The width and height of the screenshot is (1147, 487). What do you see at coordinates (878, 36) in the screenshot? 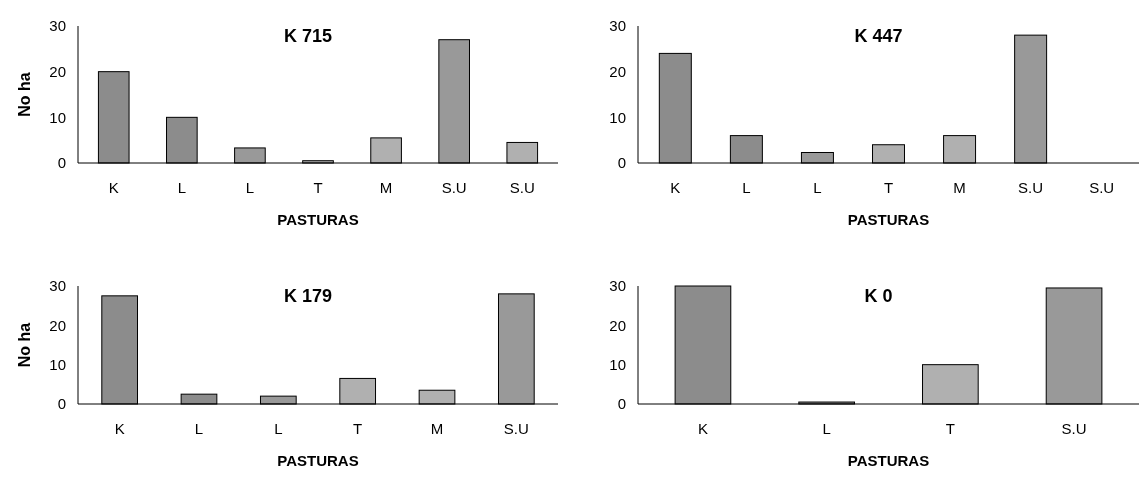
I see `chart-title: K 447` at bounding box center [878, 36].